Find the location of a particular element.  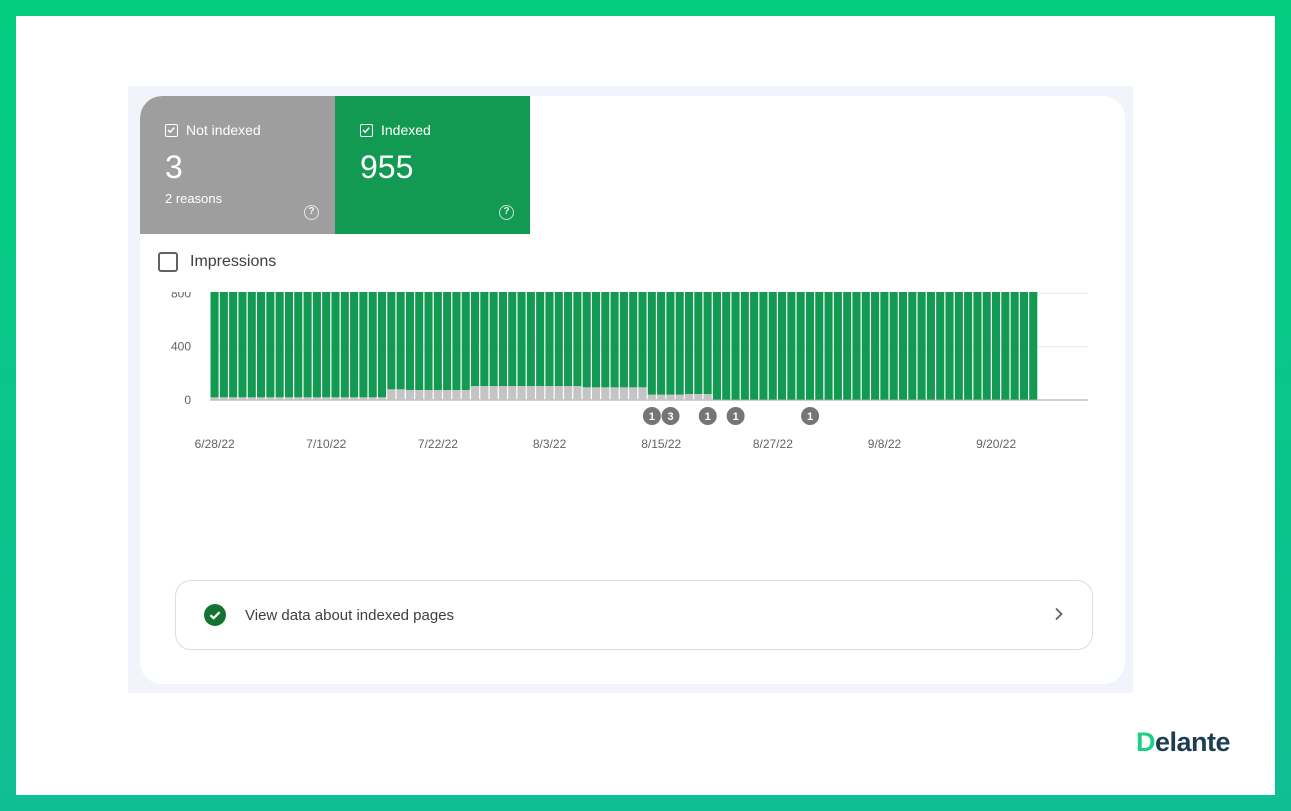

indexed-count: 955 is located at coordinates (387, 167).